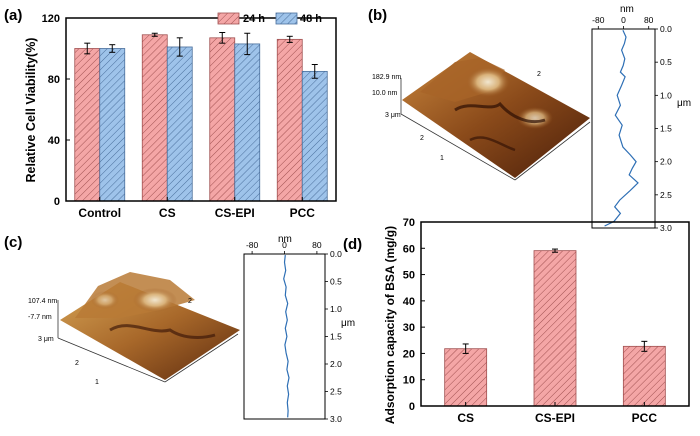 This screenshot has width=700, height=436. What do you see at coordinates (167, 213) in the screenshot?
I see `a-xtick-label: CS` at bounding box center [167, 213].